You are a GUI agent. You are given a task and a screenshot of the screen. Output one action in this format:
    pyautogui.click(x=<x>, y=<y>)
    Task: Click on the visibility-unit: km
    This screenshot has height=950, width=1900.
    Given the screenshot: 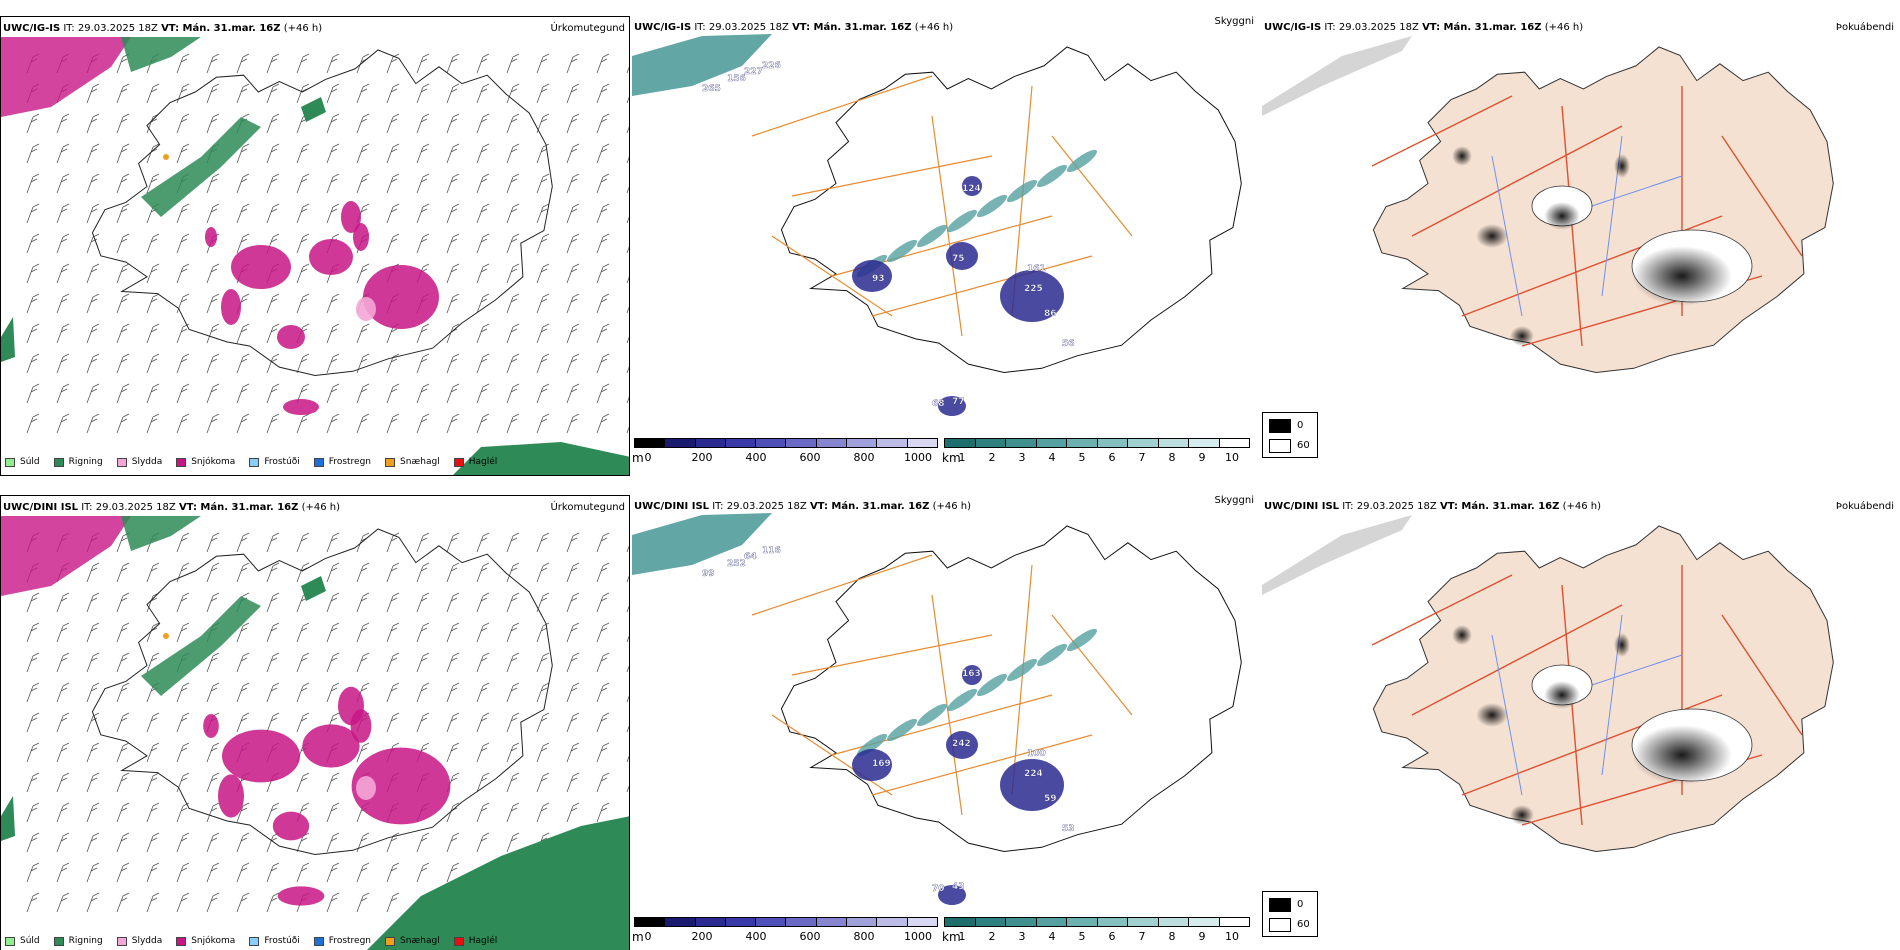 What is the action you would take?
    pyautogui.click(x=951, y=458)
    